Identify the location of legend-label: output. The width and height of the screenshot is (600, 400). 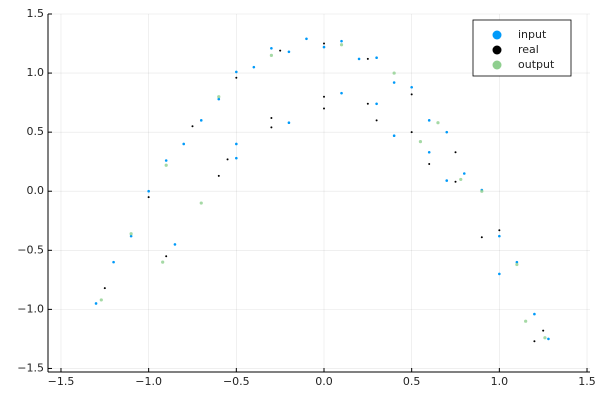
(536, 64).